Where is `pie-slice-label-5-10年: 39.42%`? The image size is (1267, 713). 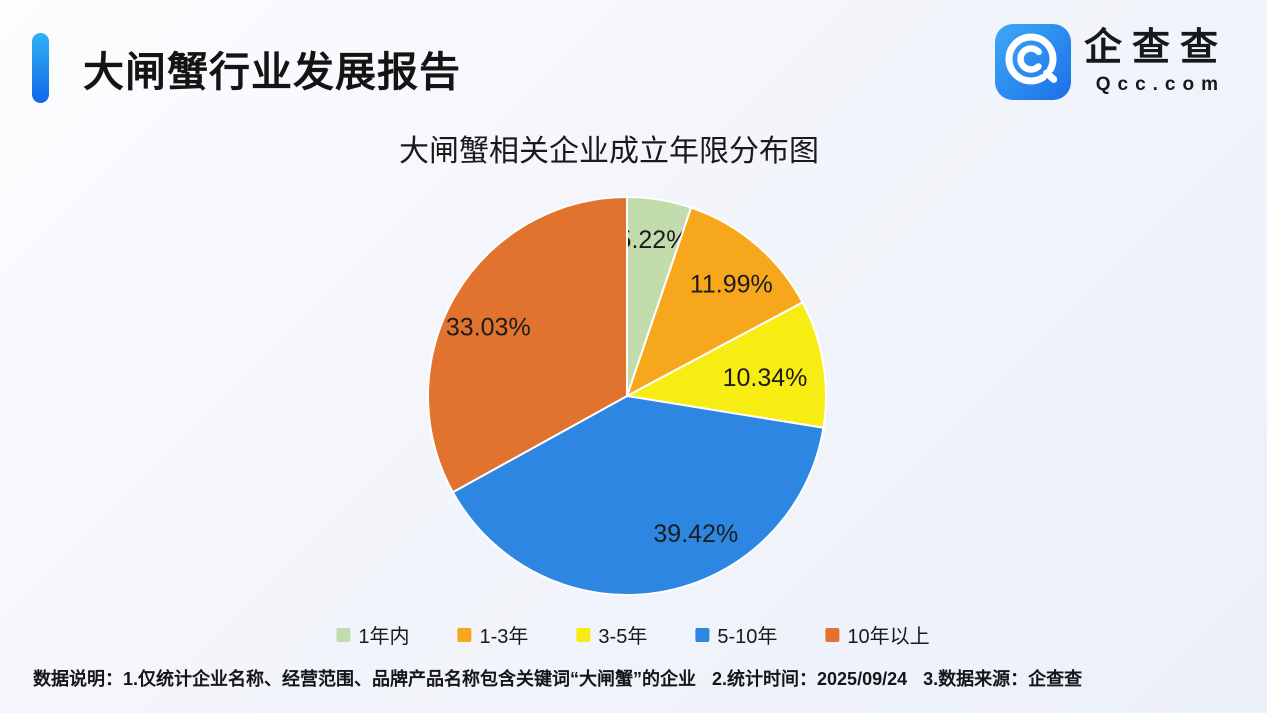
pie-slice-label-5-10年: 39.42% is located at coordinates (695, 534).